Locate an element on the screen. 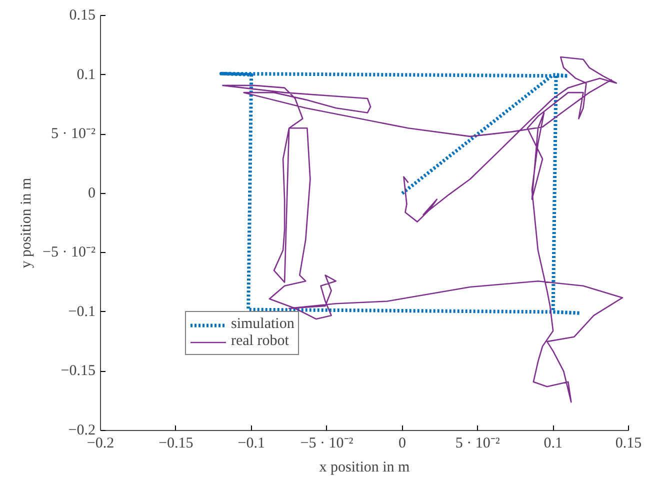  legend-label: real robot is located at coordinates (260, 341).